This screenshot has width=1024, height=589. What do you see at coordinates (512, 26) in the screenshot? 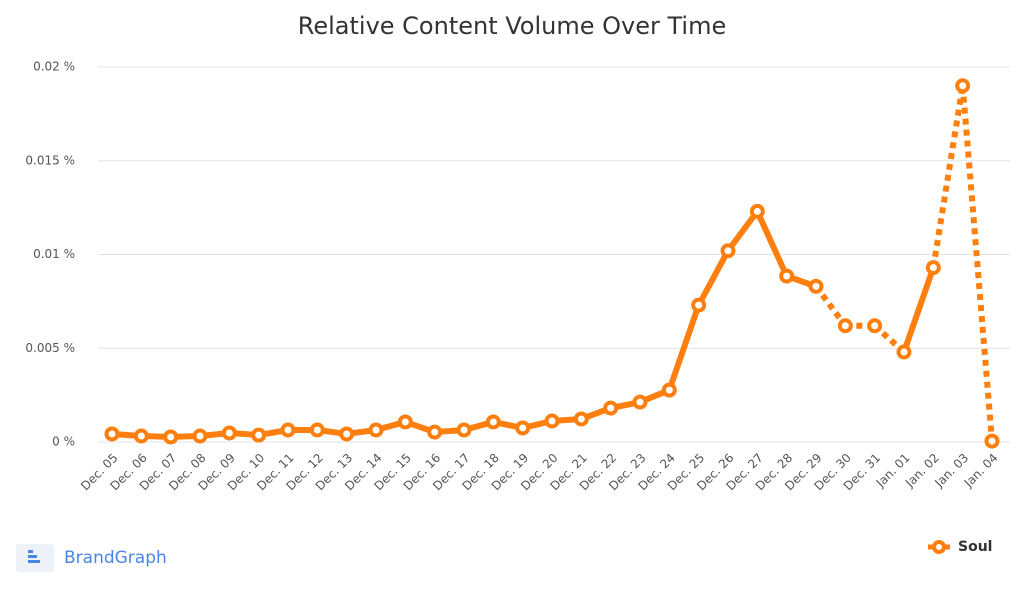
I see `chart-title: Relative Content Volume Over Time` at bounding box center [512, 26].